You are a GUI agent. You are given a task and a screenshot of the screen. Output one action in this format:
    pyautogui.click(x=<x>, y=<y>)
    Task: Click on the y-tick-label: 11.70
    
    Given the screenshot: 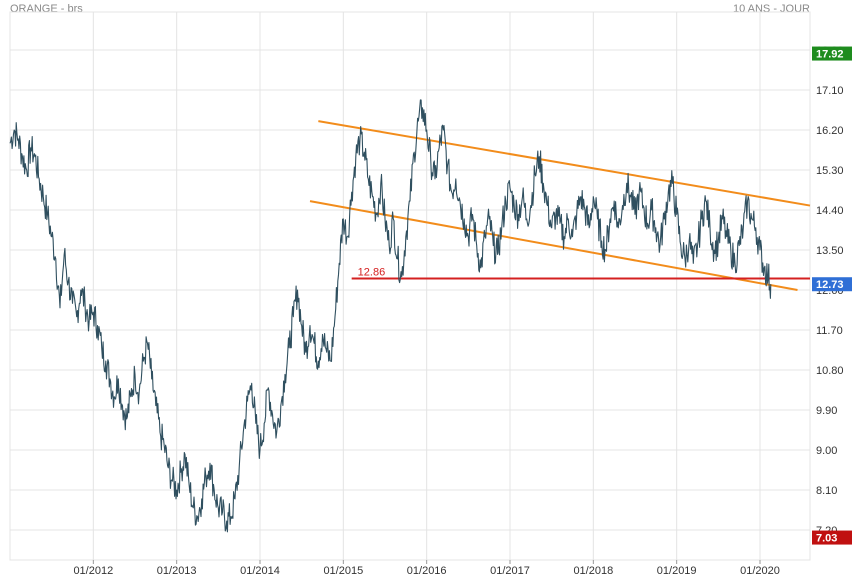 What is the action you would take?
    pyautogui.click(x=829, y=331)
    